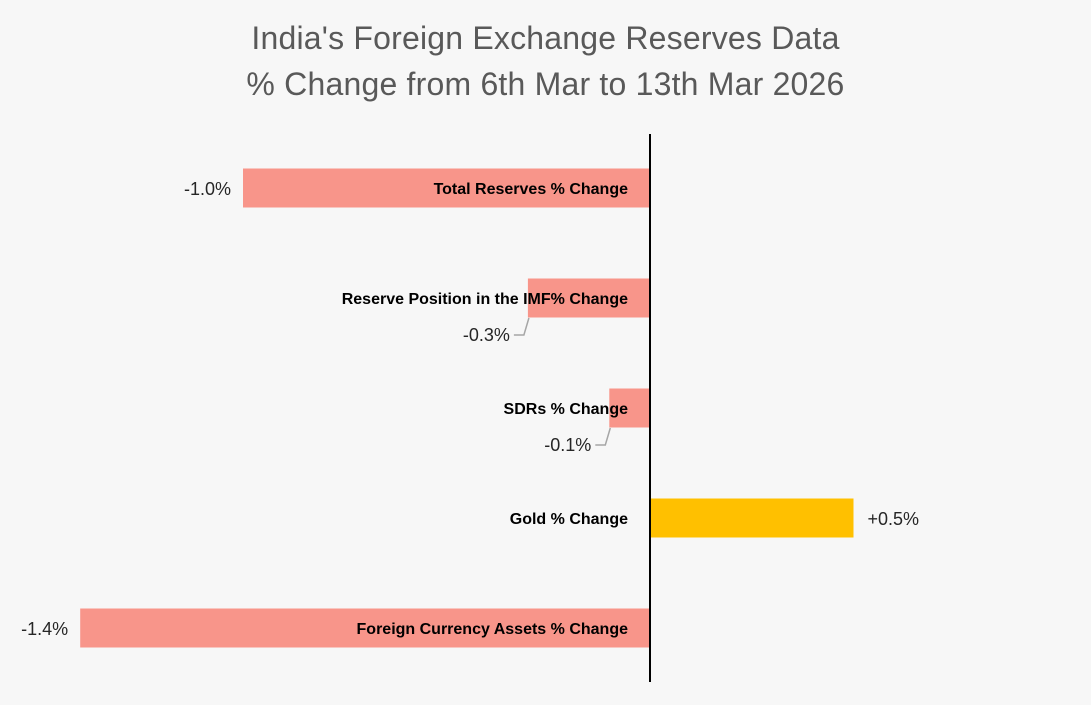  What do you see at coordinates (531, 189) in the screenshot?
I see `category-label: Total Reserves % Change` at bounding box center [531, 189].